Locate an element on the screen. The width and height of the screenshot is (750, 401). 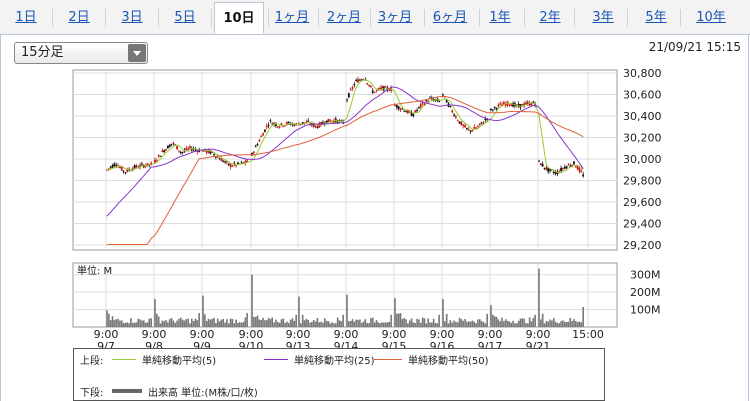
period-tab: 2日 is located at coordinates (79, 17).